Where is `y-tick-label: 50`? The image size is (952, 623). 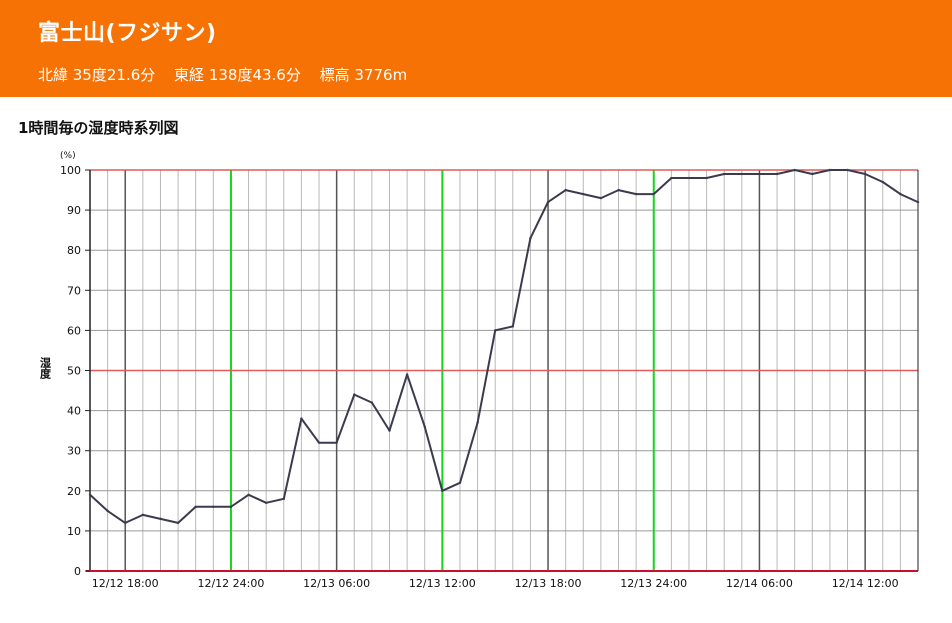 y-tick-label: 50 is located at coordinates (74, 371).